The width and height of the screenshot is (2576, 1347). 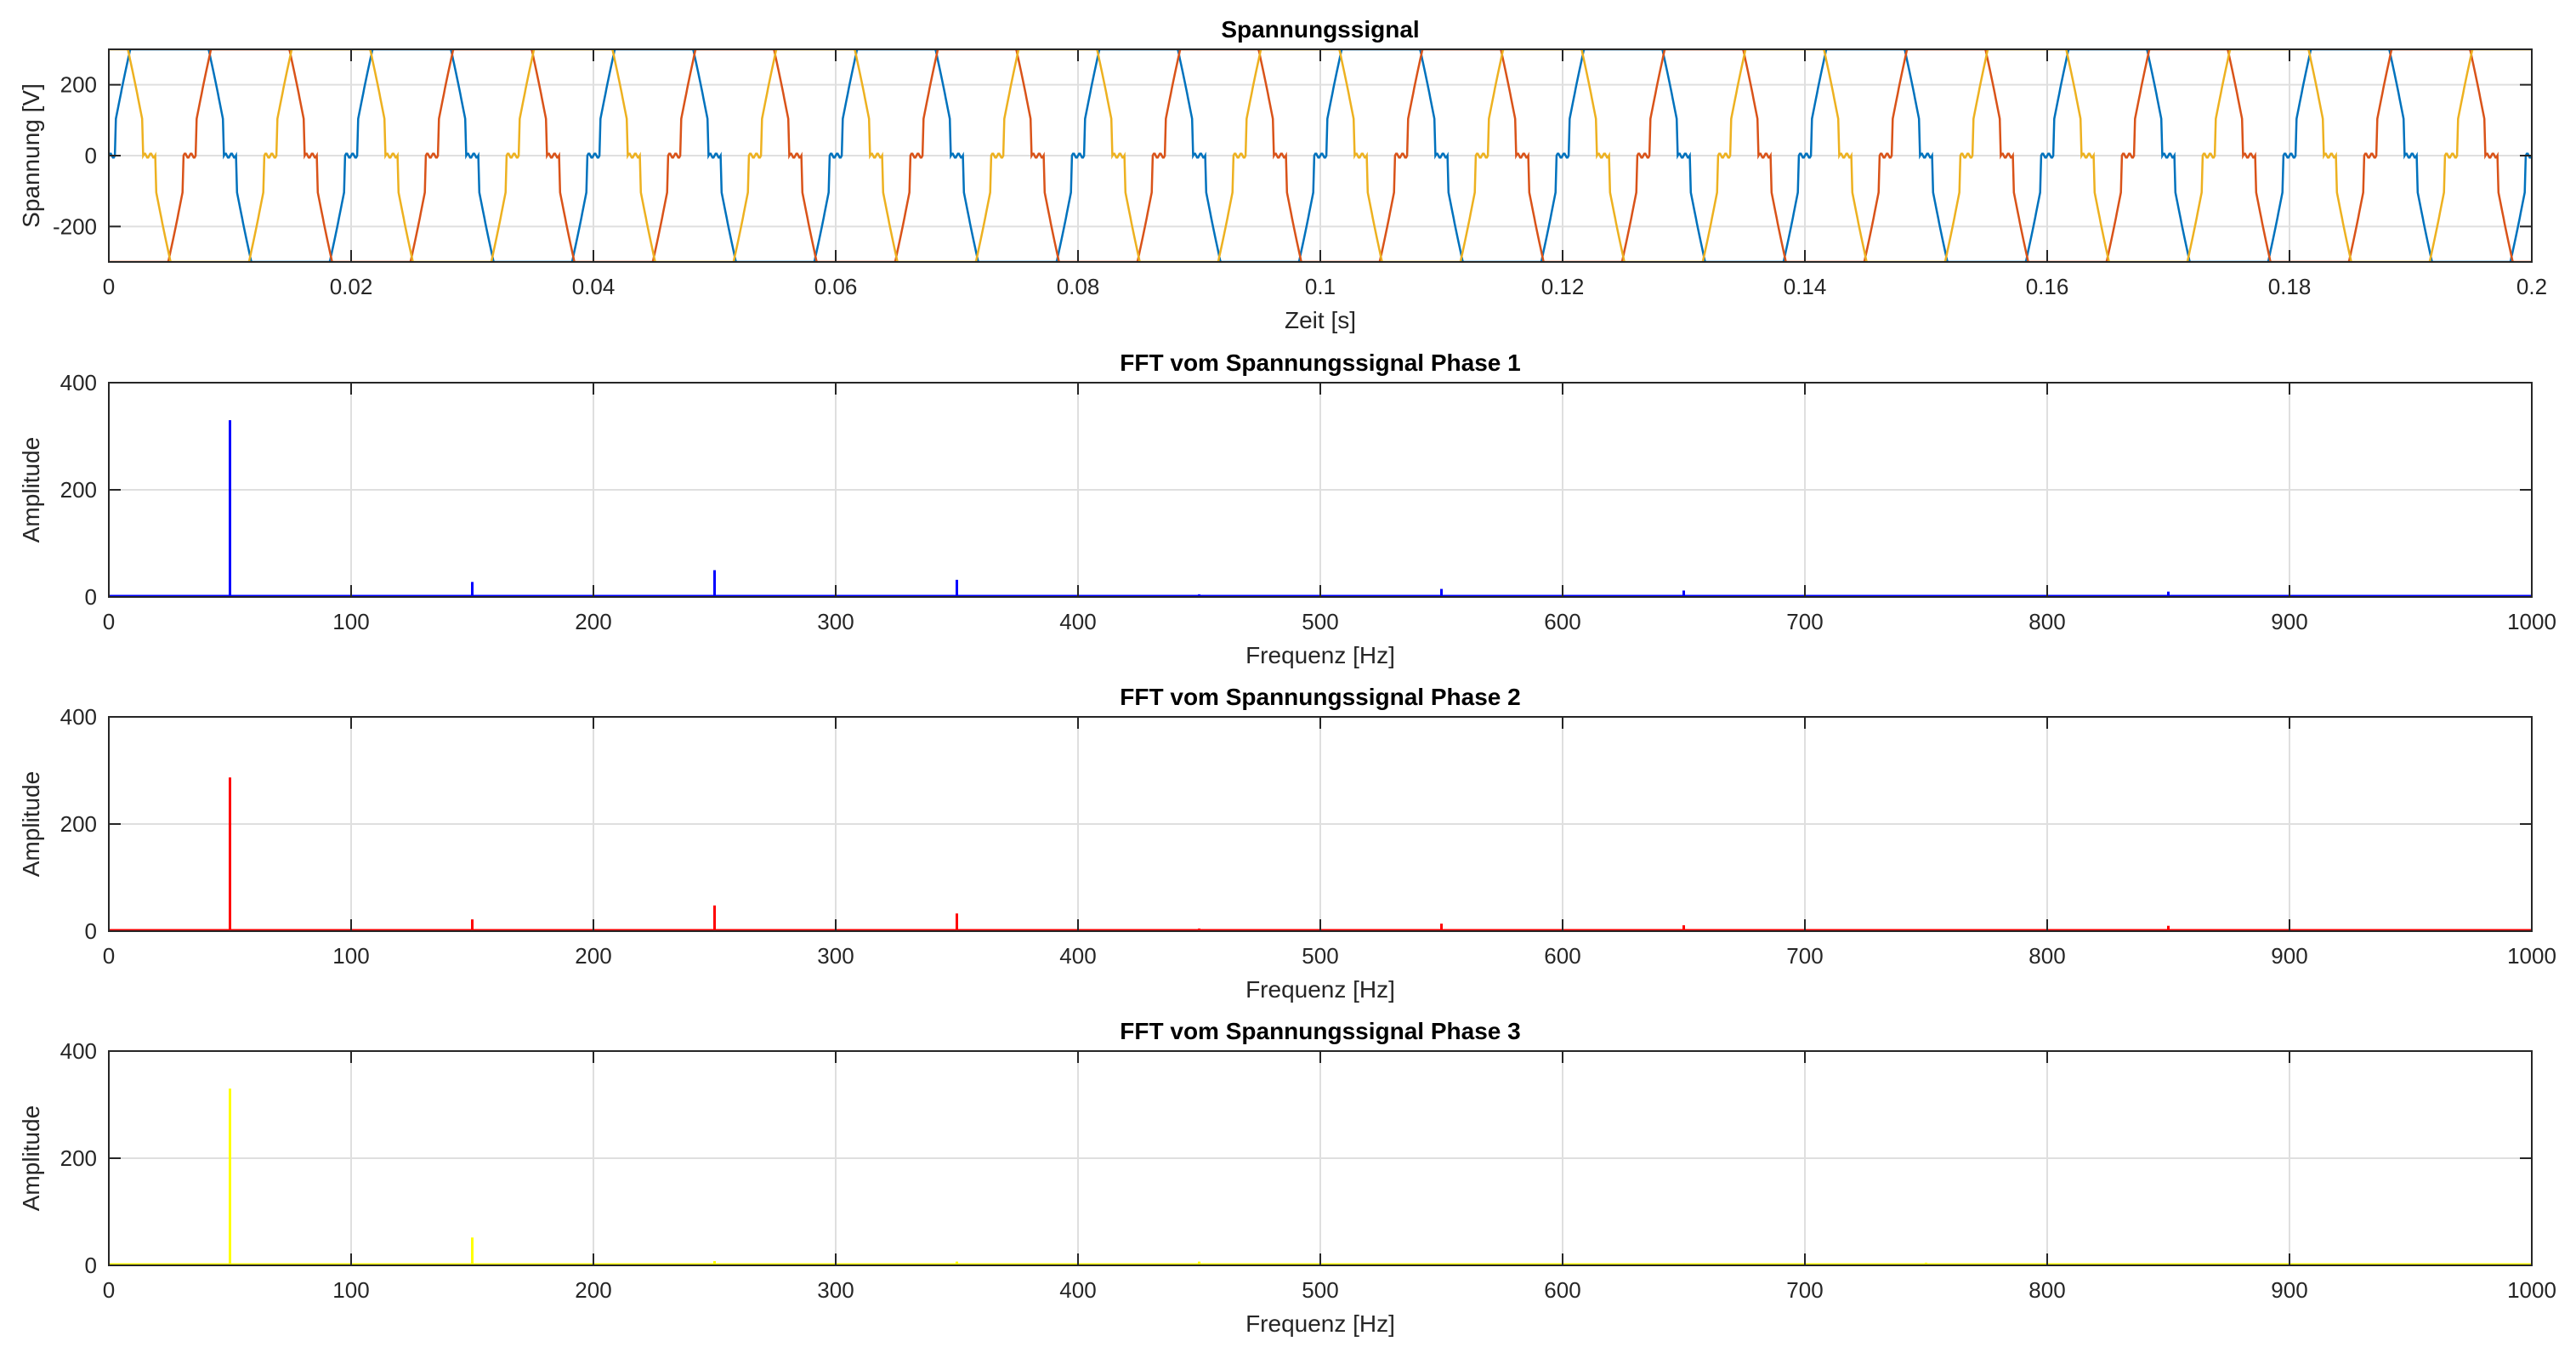 I want to click on x-tick-label: 0.08, so click(x=1079, y=286).